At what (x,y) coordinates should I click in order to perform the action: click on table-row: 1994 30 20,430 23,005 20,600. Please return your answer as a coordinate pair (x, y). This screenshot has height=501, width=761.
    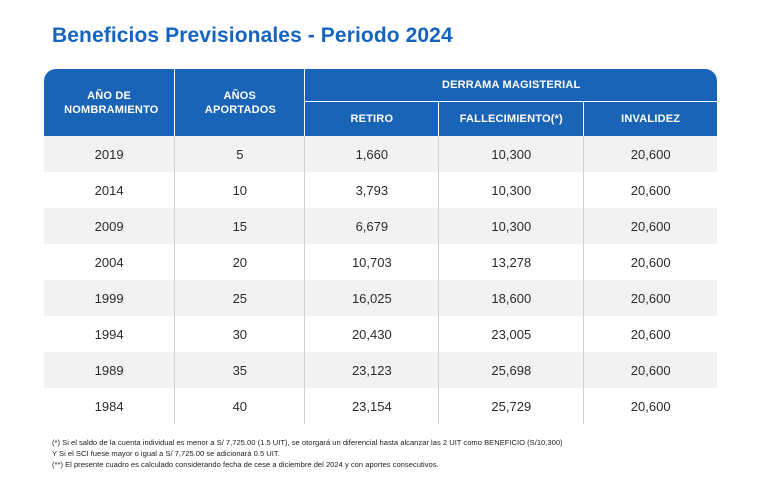
    Looking at the image, I should click on (380, 334).